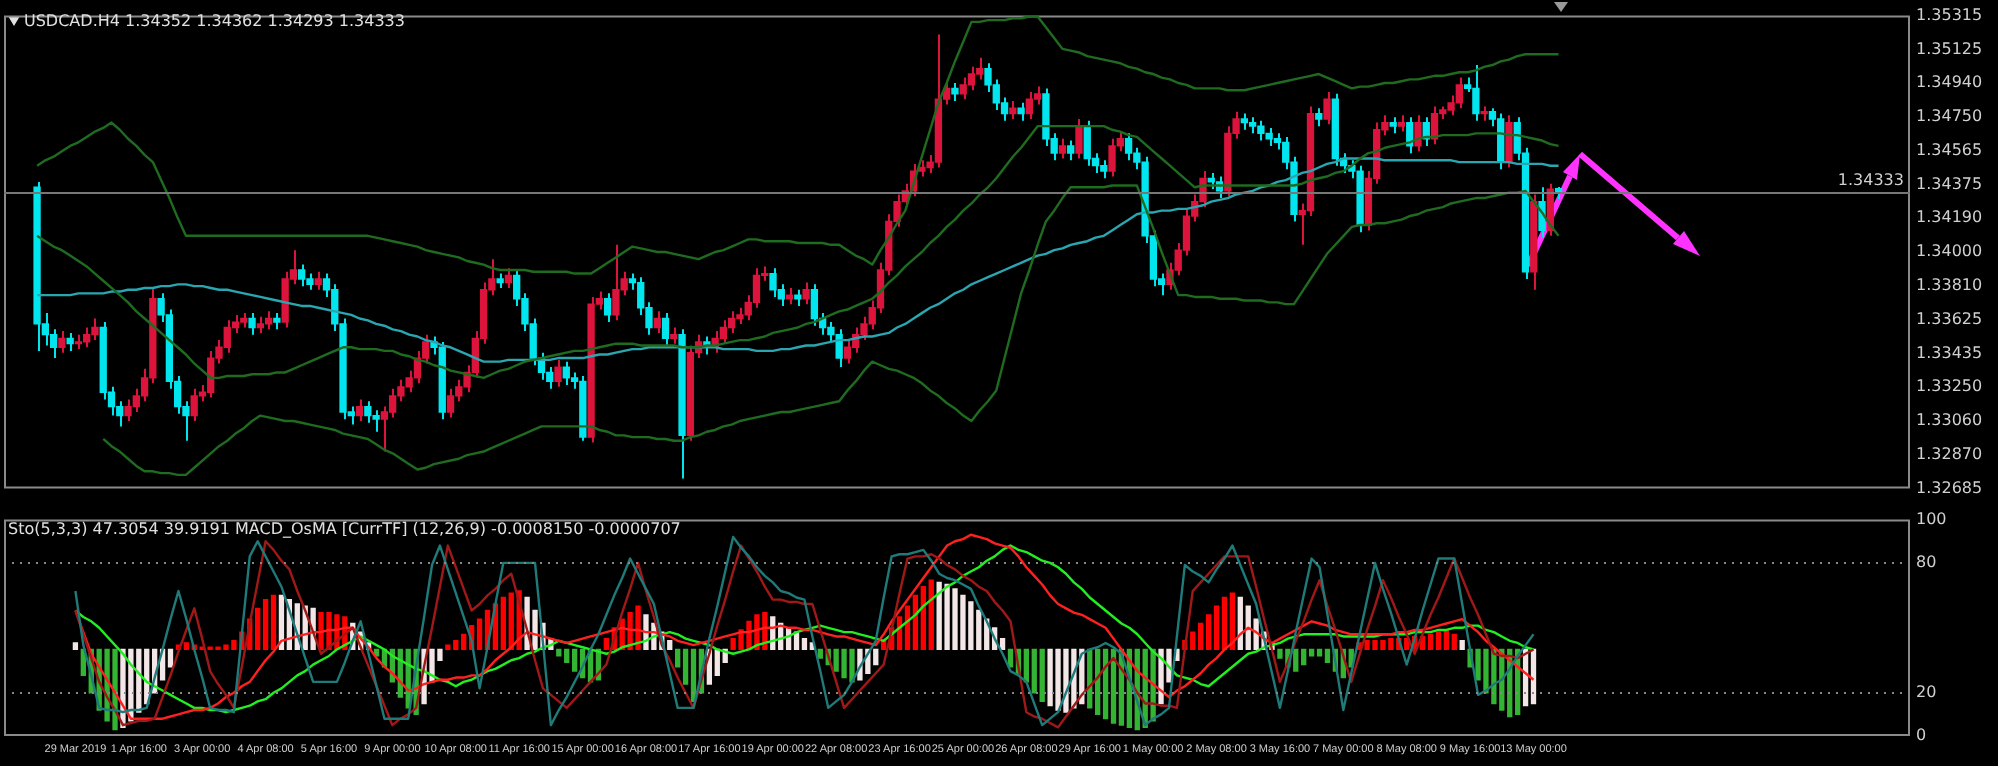 The width and height of the screenshot is (1998, 766). Describe the element at coordinates (1949, 82) in the screenshot. I see `y-tick-label: 1.34940` at that location.